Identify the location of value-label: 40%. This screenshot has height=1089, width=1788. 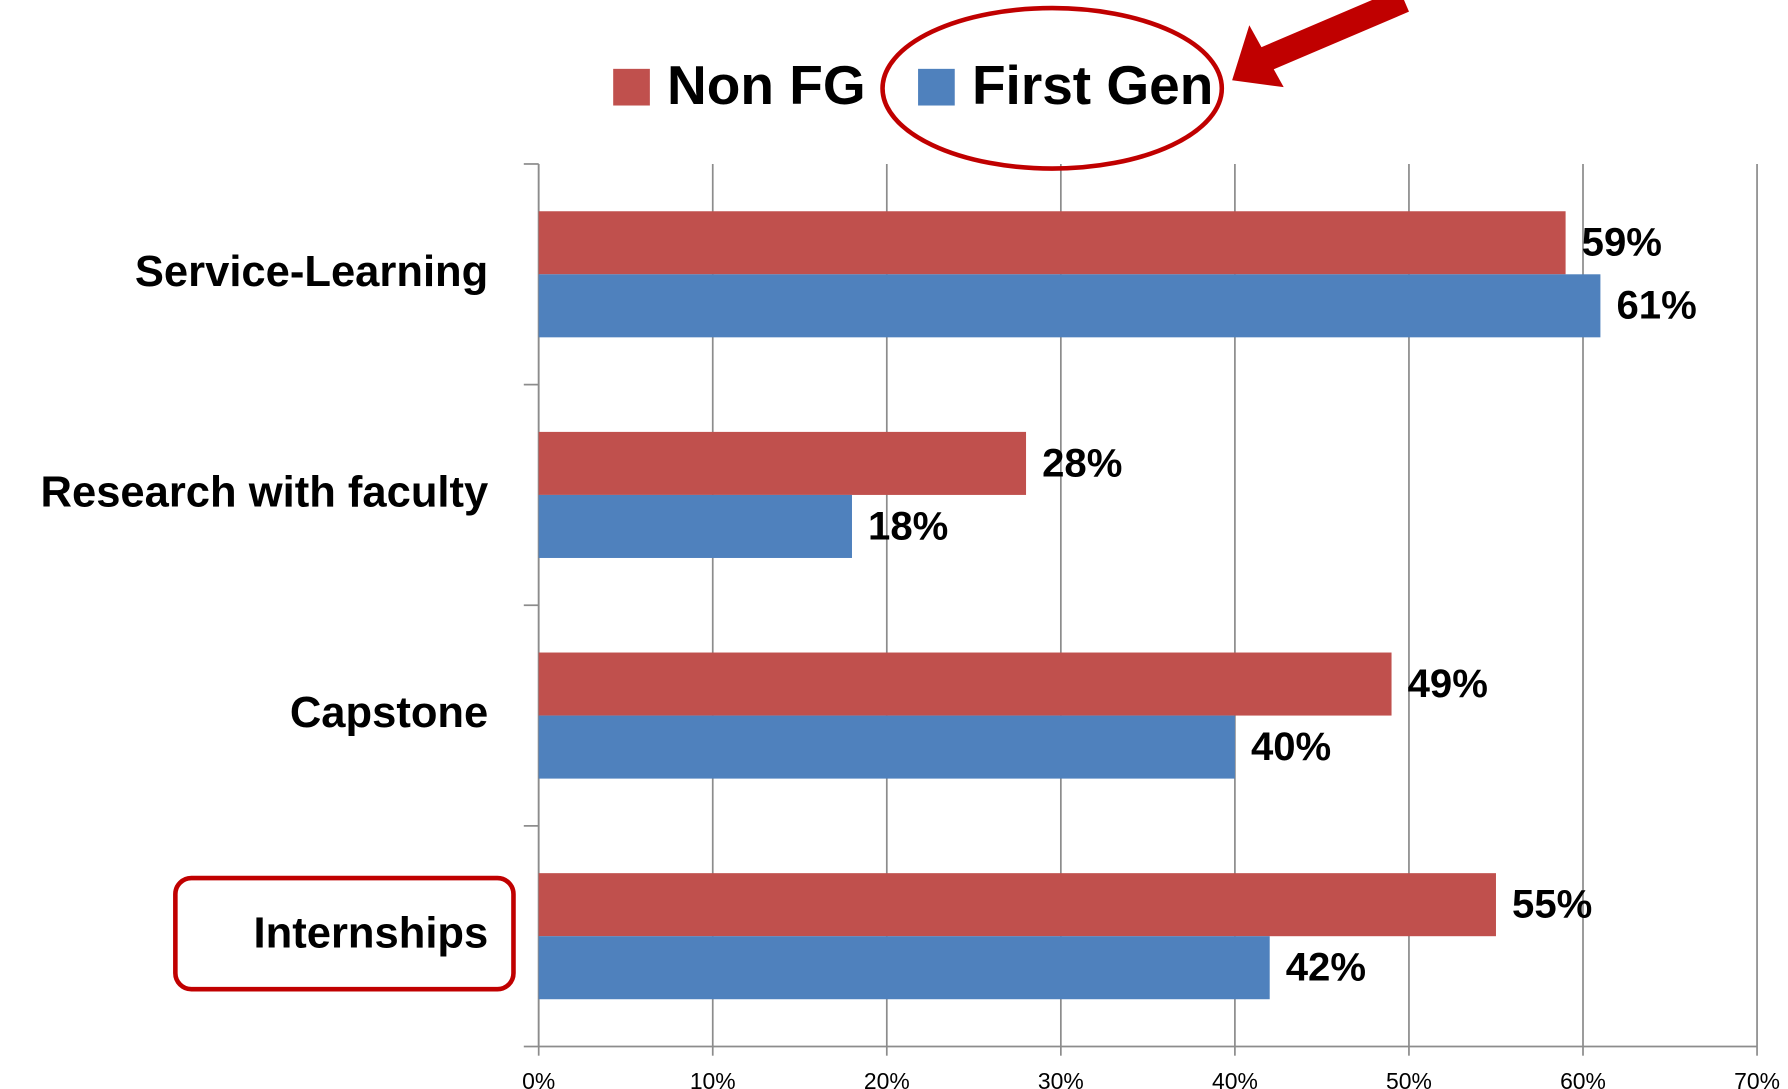
(1291, 747).